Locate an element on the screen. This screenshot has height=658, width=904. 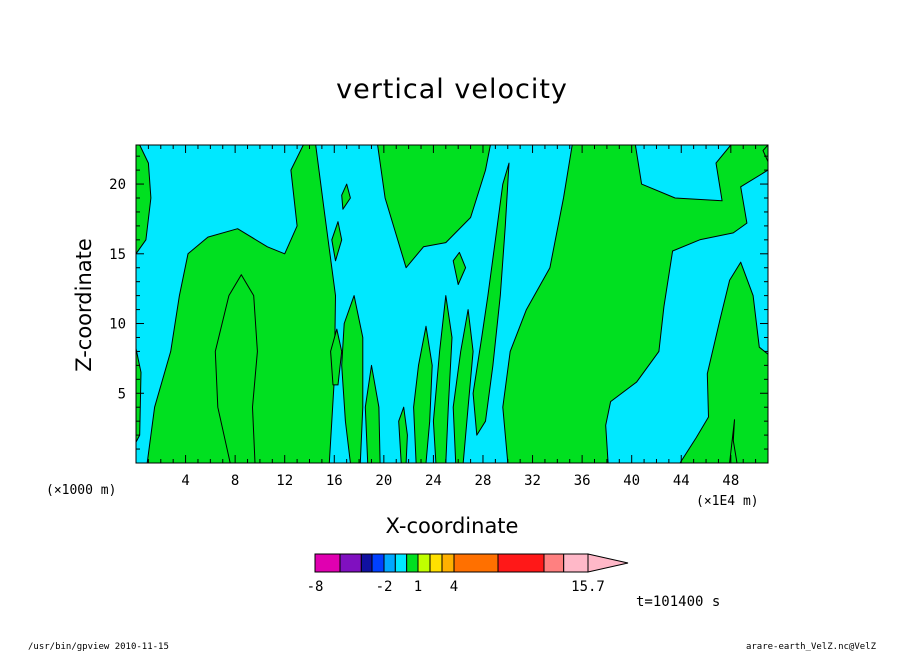
x-tick-label: 8 is located at coordinates (235, 481).